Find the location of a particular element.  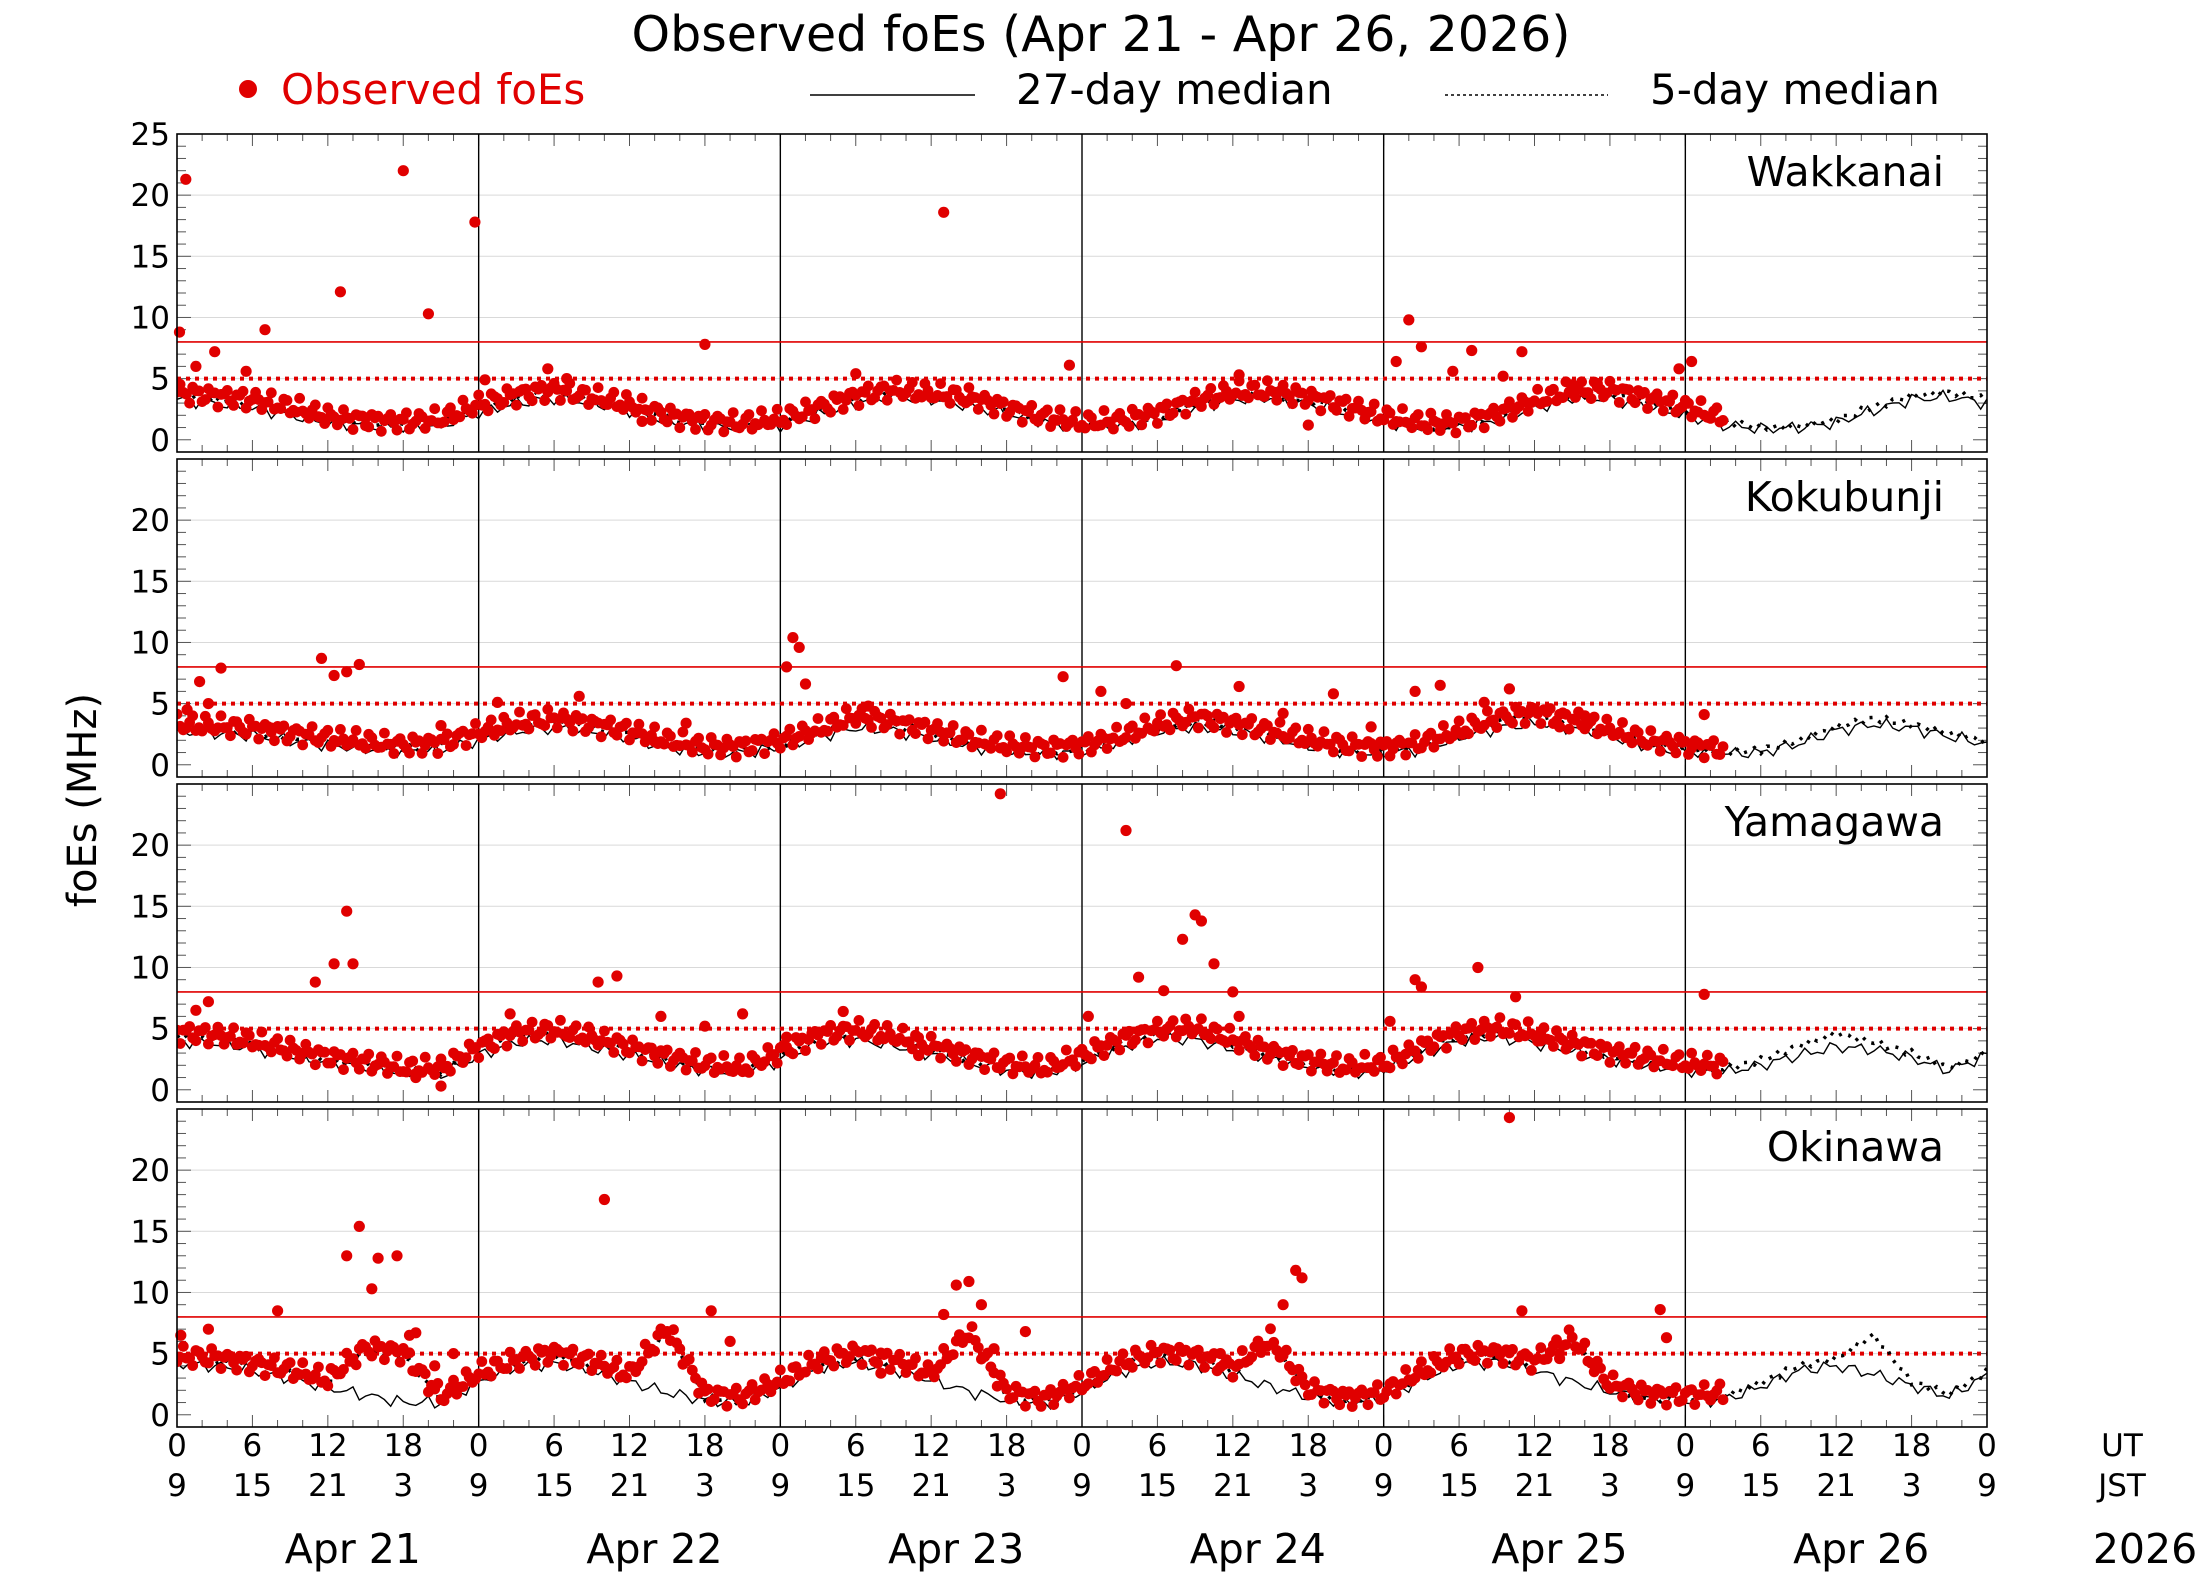

y-tick-label: 20 is located at coordinates (150, 846).